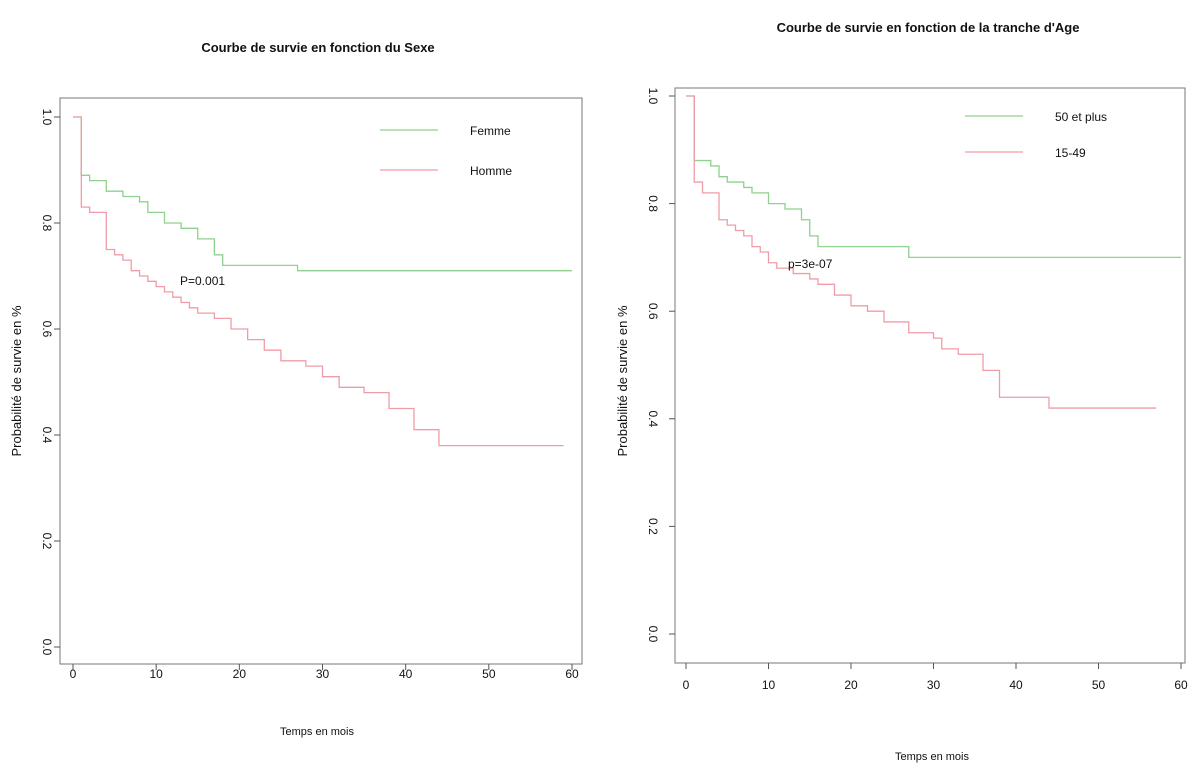  I want to click on p-value-annotation: P=0.001, so click(202, 281).